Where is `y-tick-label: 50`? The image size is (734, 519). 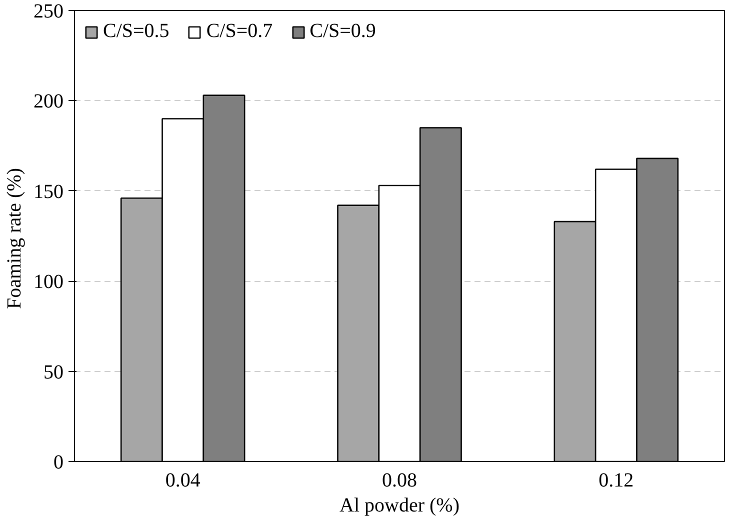 y-tick-label: 50 is located at coordinates (54, 372).